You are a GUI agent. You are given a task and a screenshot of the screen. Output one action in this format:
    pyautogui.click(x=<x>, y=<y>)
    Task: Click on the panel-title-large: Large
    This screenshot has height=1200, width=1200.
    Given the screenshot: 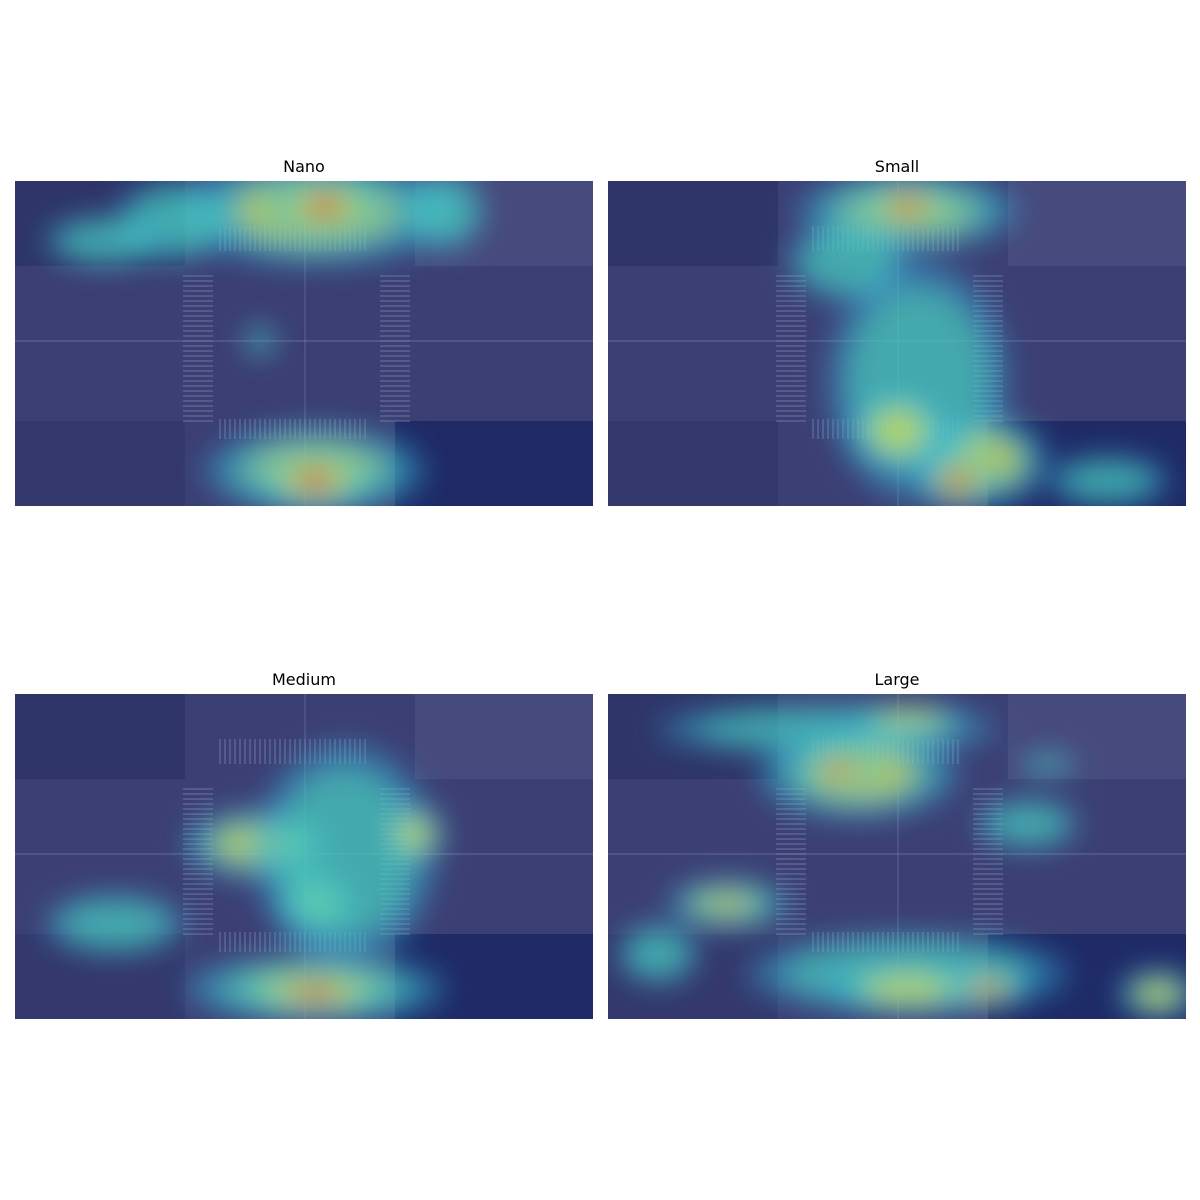 What is the action you would take?
    pyautogui.click(x=897, y=679)
    